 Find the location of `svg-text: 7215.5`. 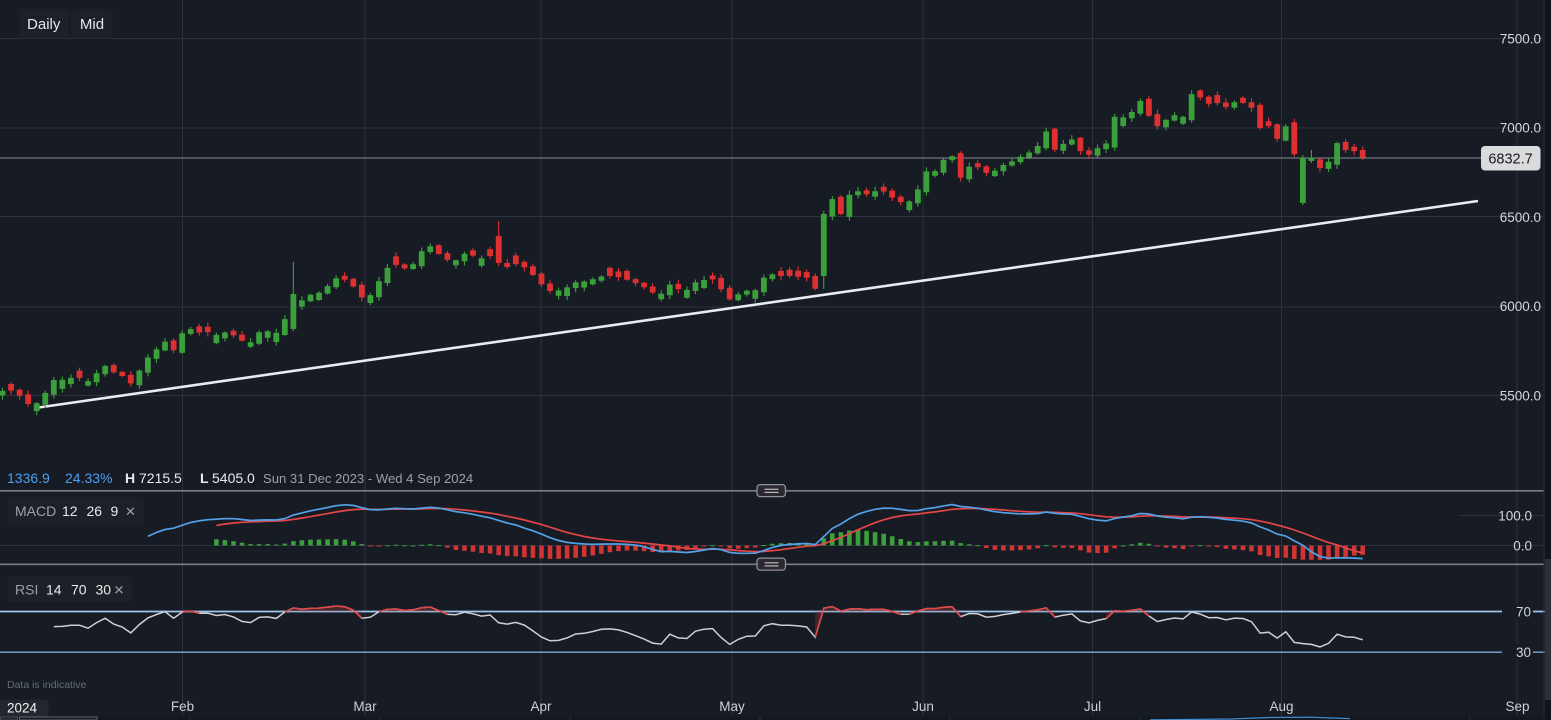

svg-text: 7215.5 is located at coordinates (160, 478).